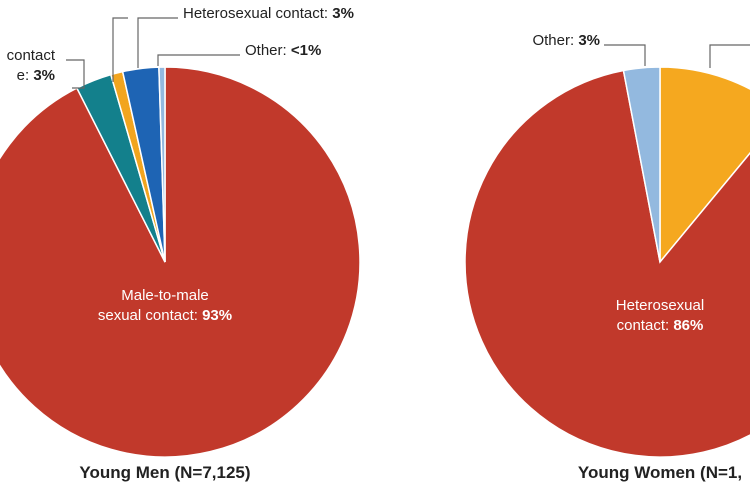 The height and width of the screenshot is (500, 750). Describe the element at coordinates (255, 13) in the screenshot. I see `slice-label-line: Heterosexual contact:` at that location.